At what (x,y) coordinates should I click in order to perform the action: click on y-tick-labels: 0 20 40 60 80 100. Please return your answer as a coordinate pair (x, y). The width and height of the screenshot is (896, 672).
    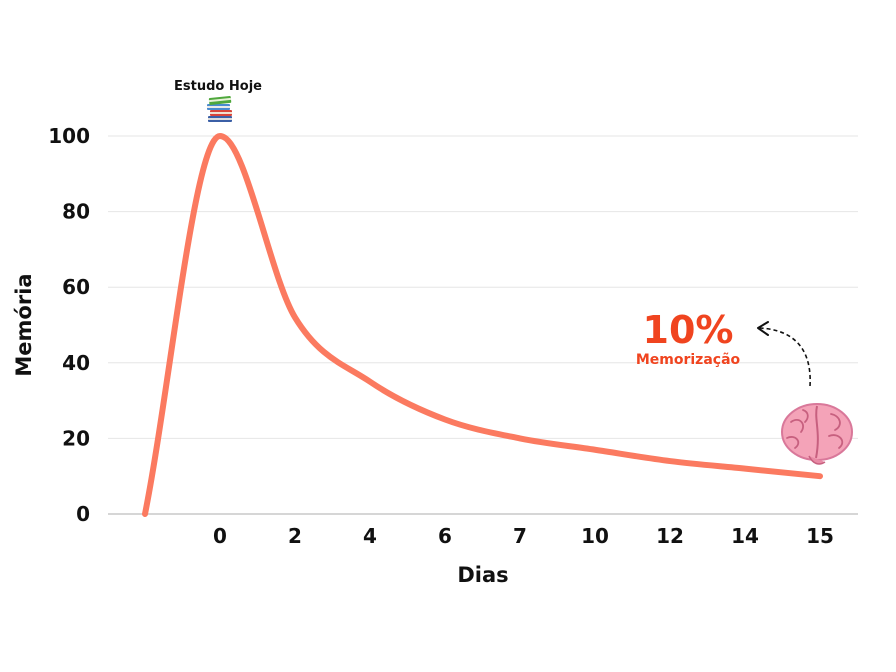
    Looking at the image, I should click on (69, 325).